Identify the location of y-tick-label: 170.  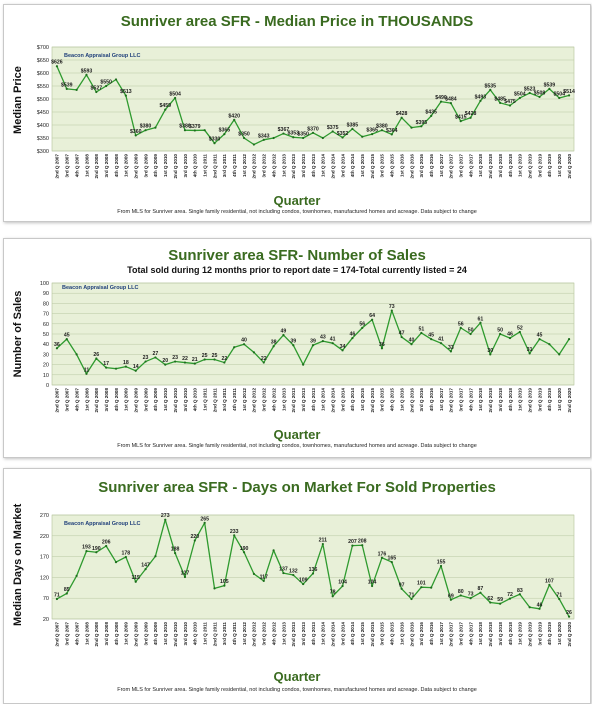
(44, 558).